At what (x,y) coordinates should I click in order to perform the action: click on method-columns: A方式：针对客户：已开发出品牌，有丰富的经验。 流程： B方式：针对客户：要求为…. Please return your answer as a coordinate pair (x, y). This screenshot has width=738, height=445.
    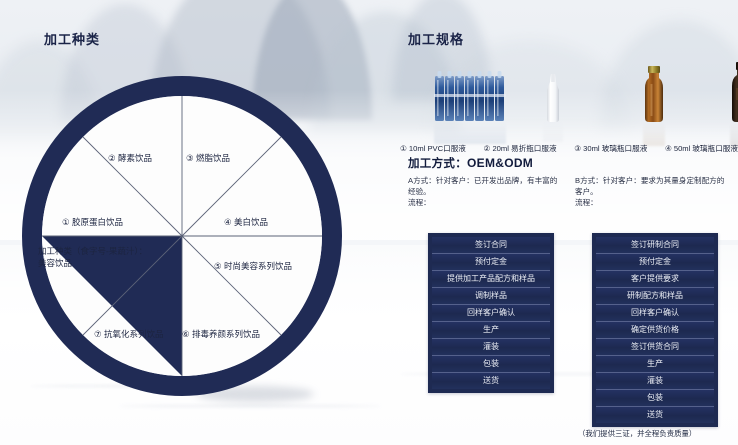
    Looking at the image, I should click on (573, 191).